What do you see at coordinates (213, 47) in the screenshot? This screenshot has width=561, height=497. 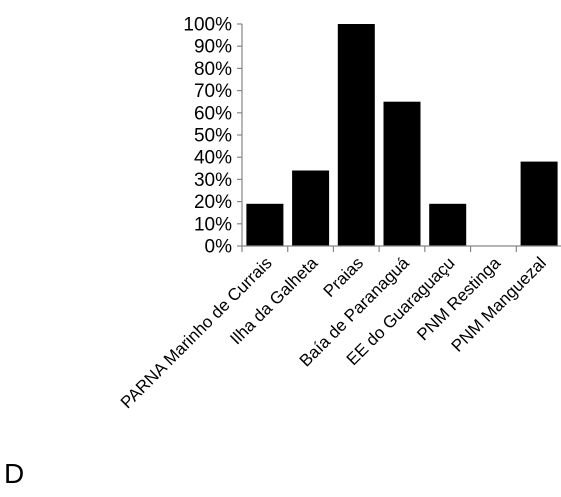 I see `y-tick-label: 90%` at bounding box center [213, 47].